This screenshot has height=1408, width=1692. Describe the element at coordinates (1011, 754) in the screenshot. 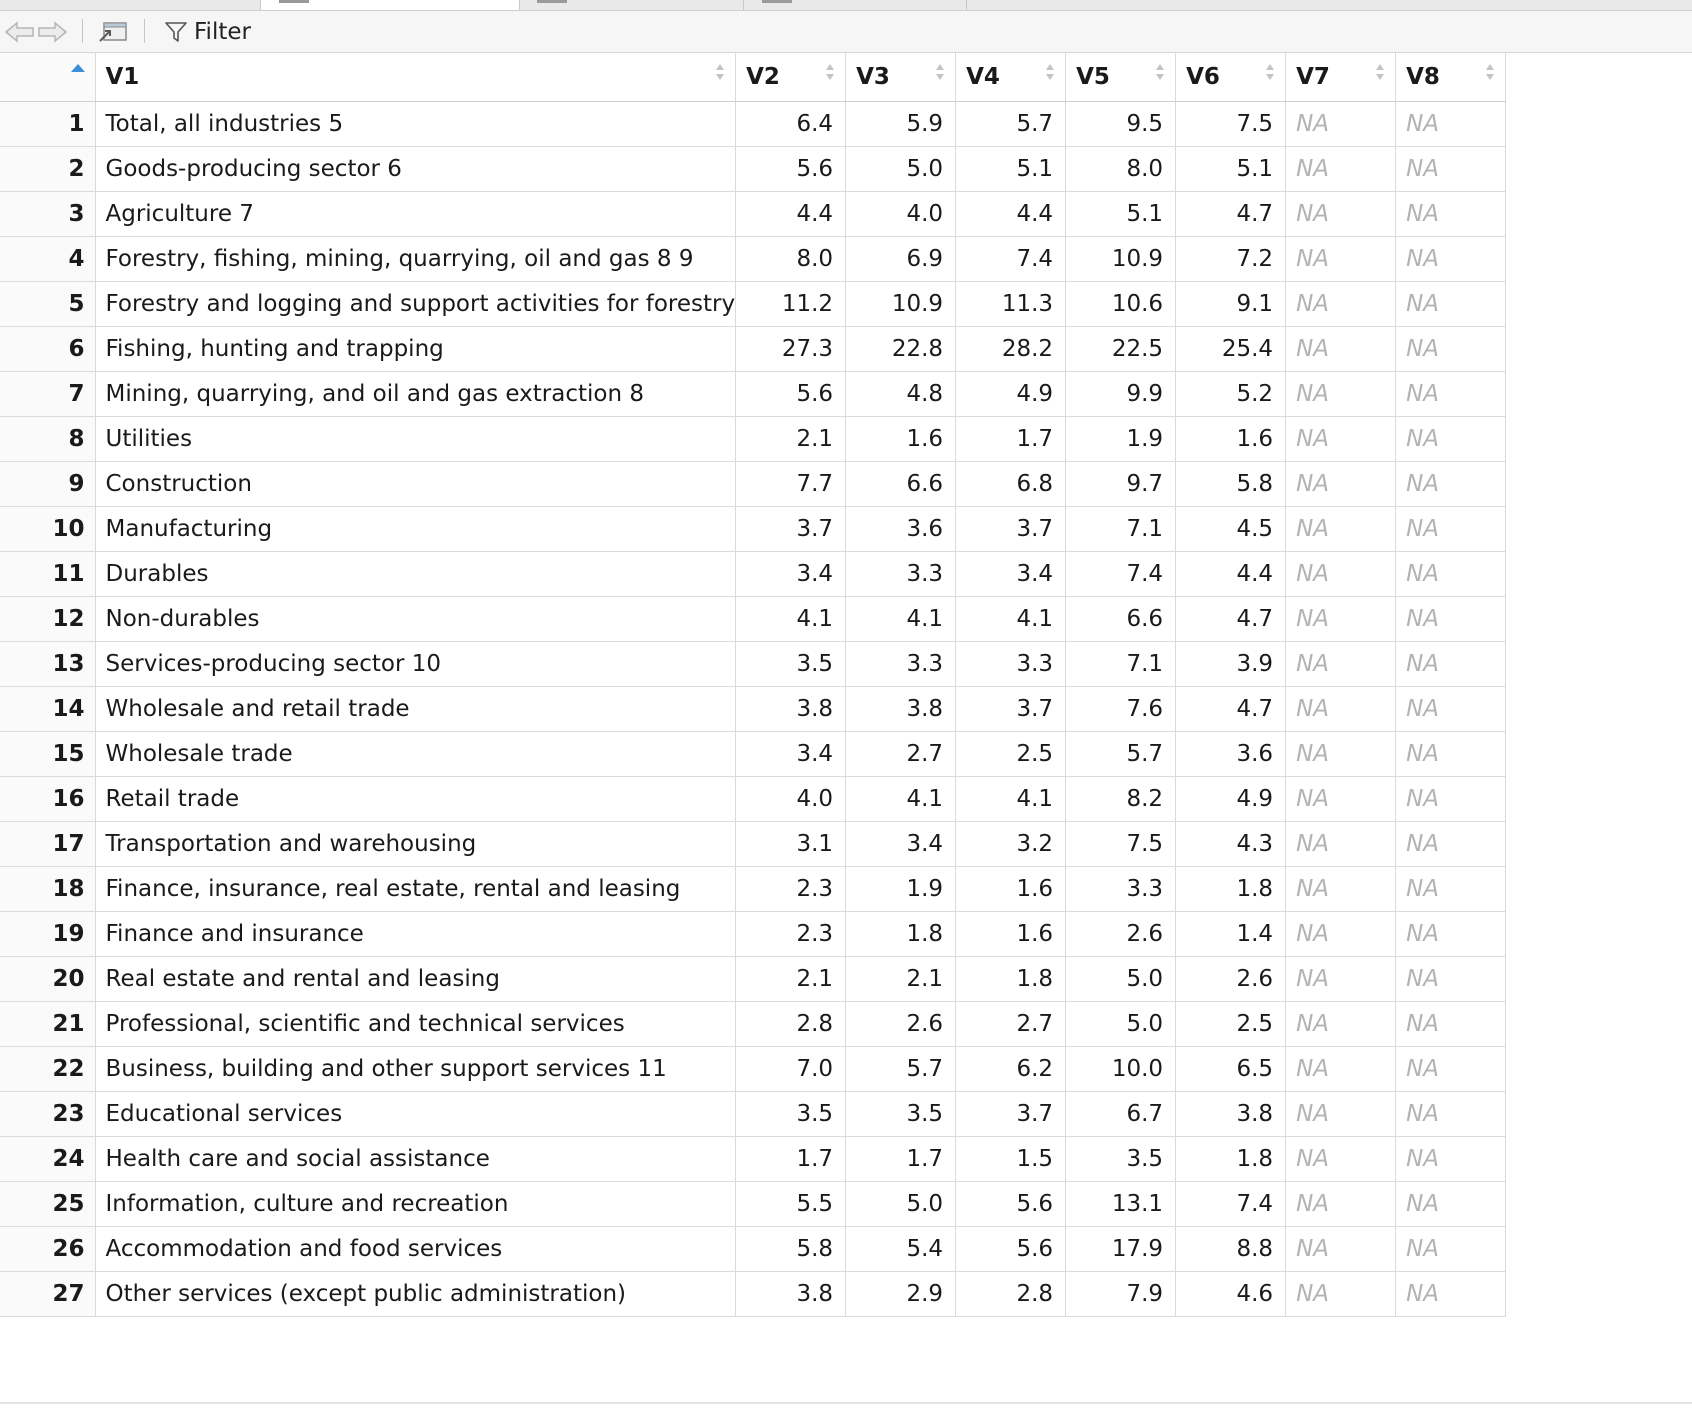

I see `table-cell-v4: 2.5` at that location.